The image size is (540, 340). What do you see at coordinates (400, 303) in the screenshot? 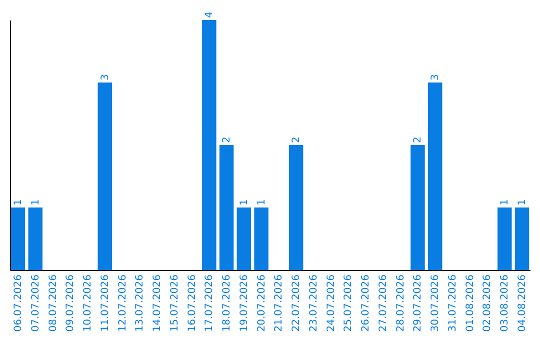
I see `x-tick-label: 28.07.2026` at bounding box center [400, 303].